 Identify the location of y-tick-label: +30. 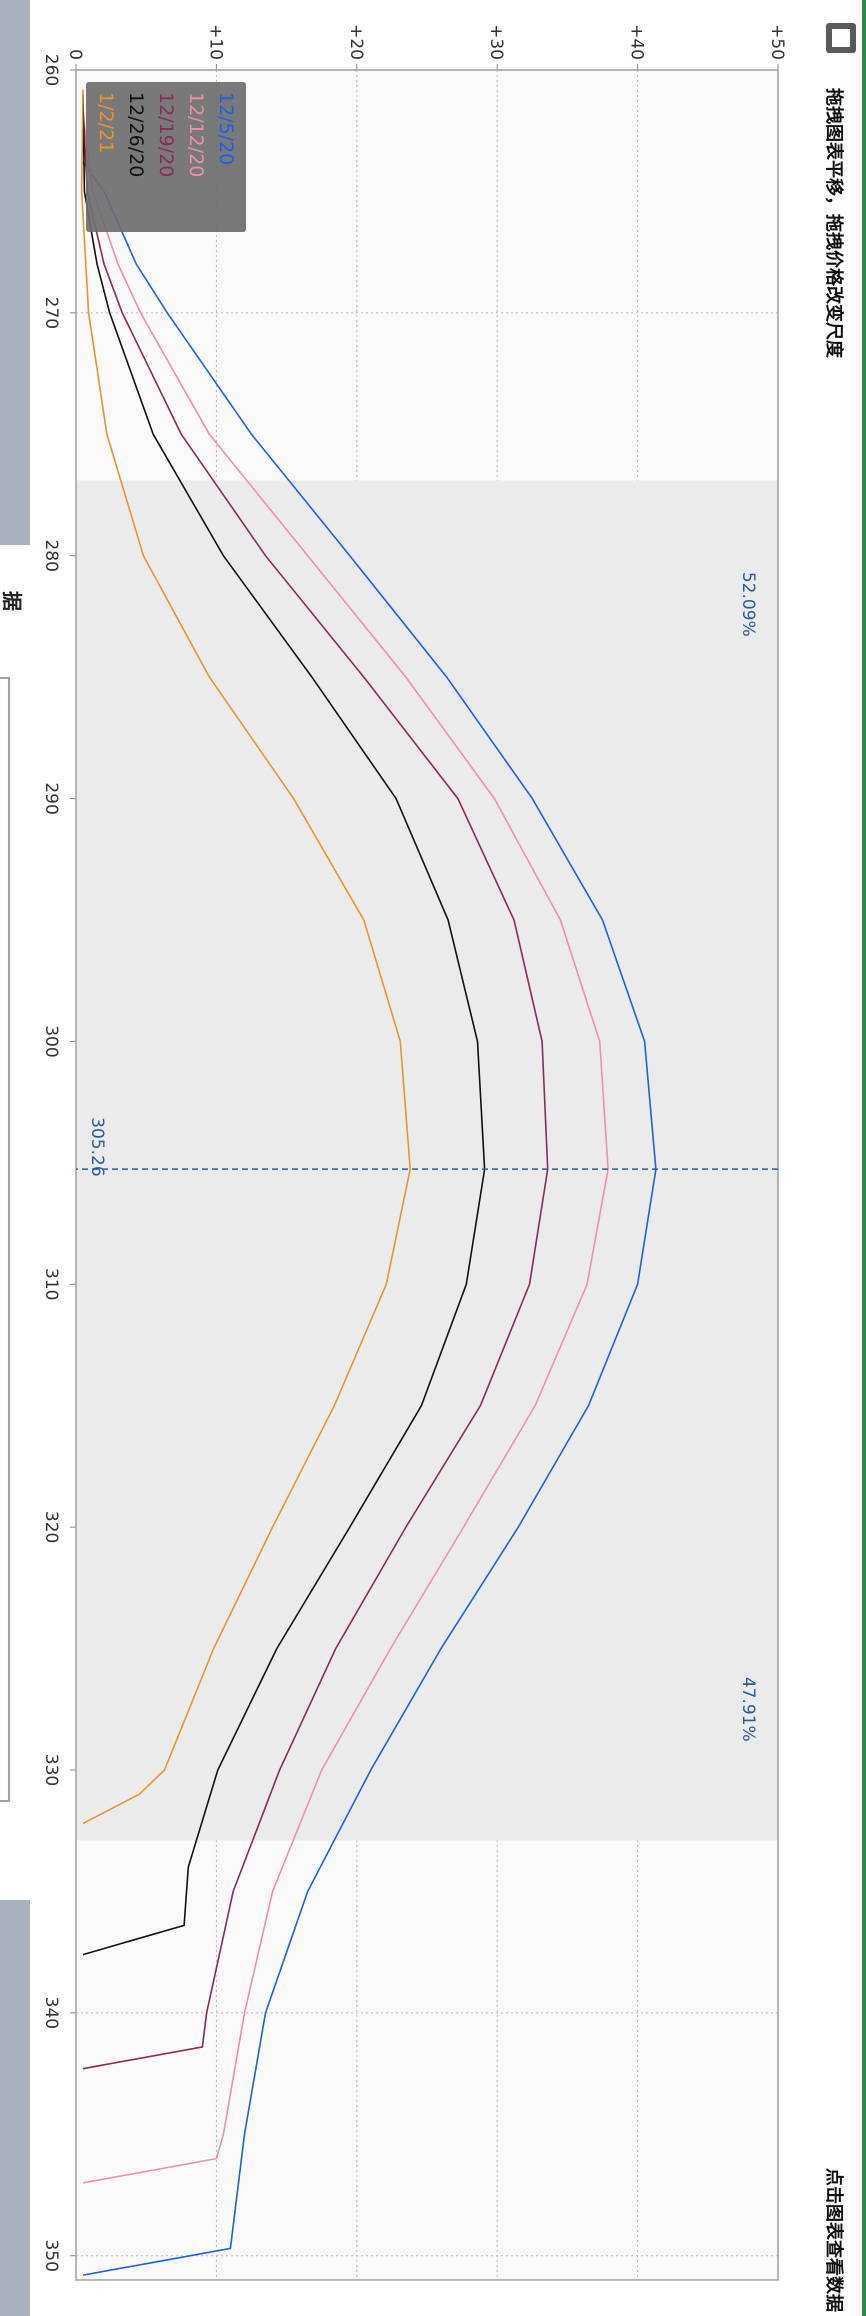
(496, 42).